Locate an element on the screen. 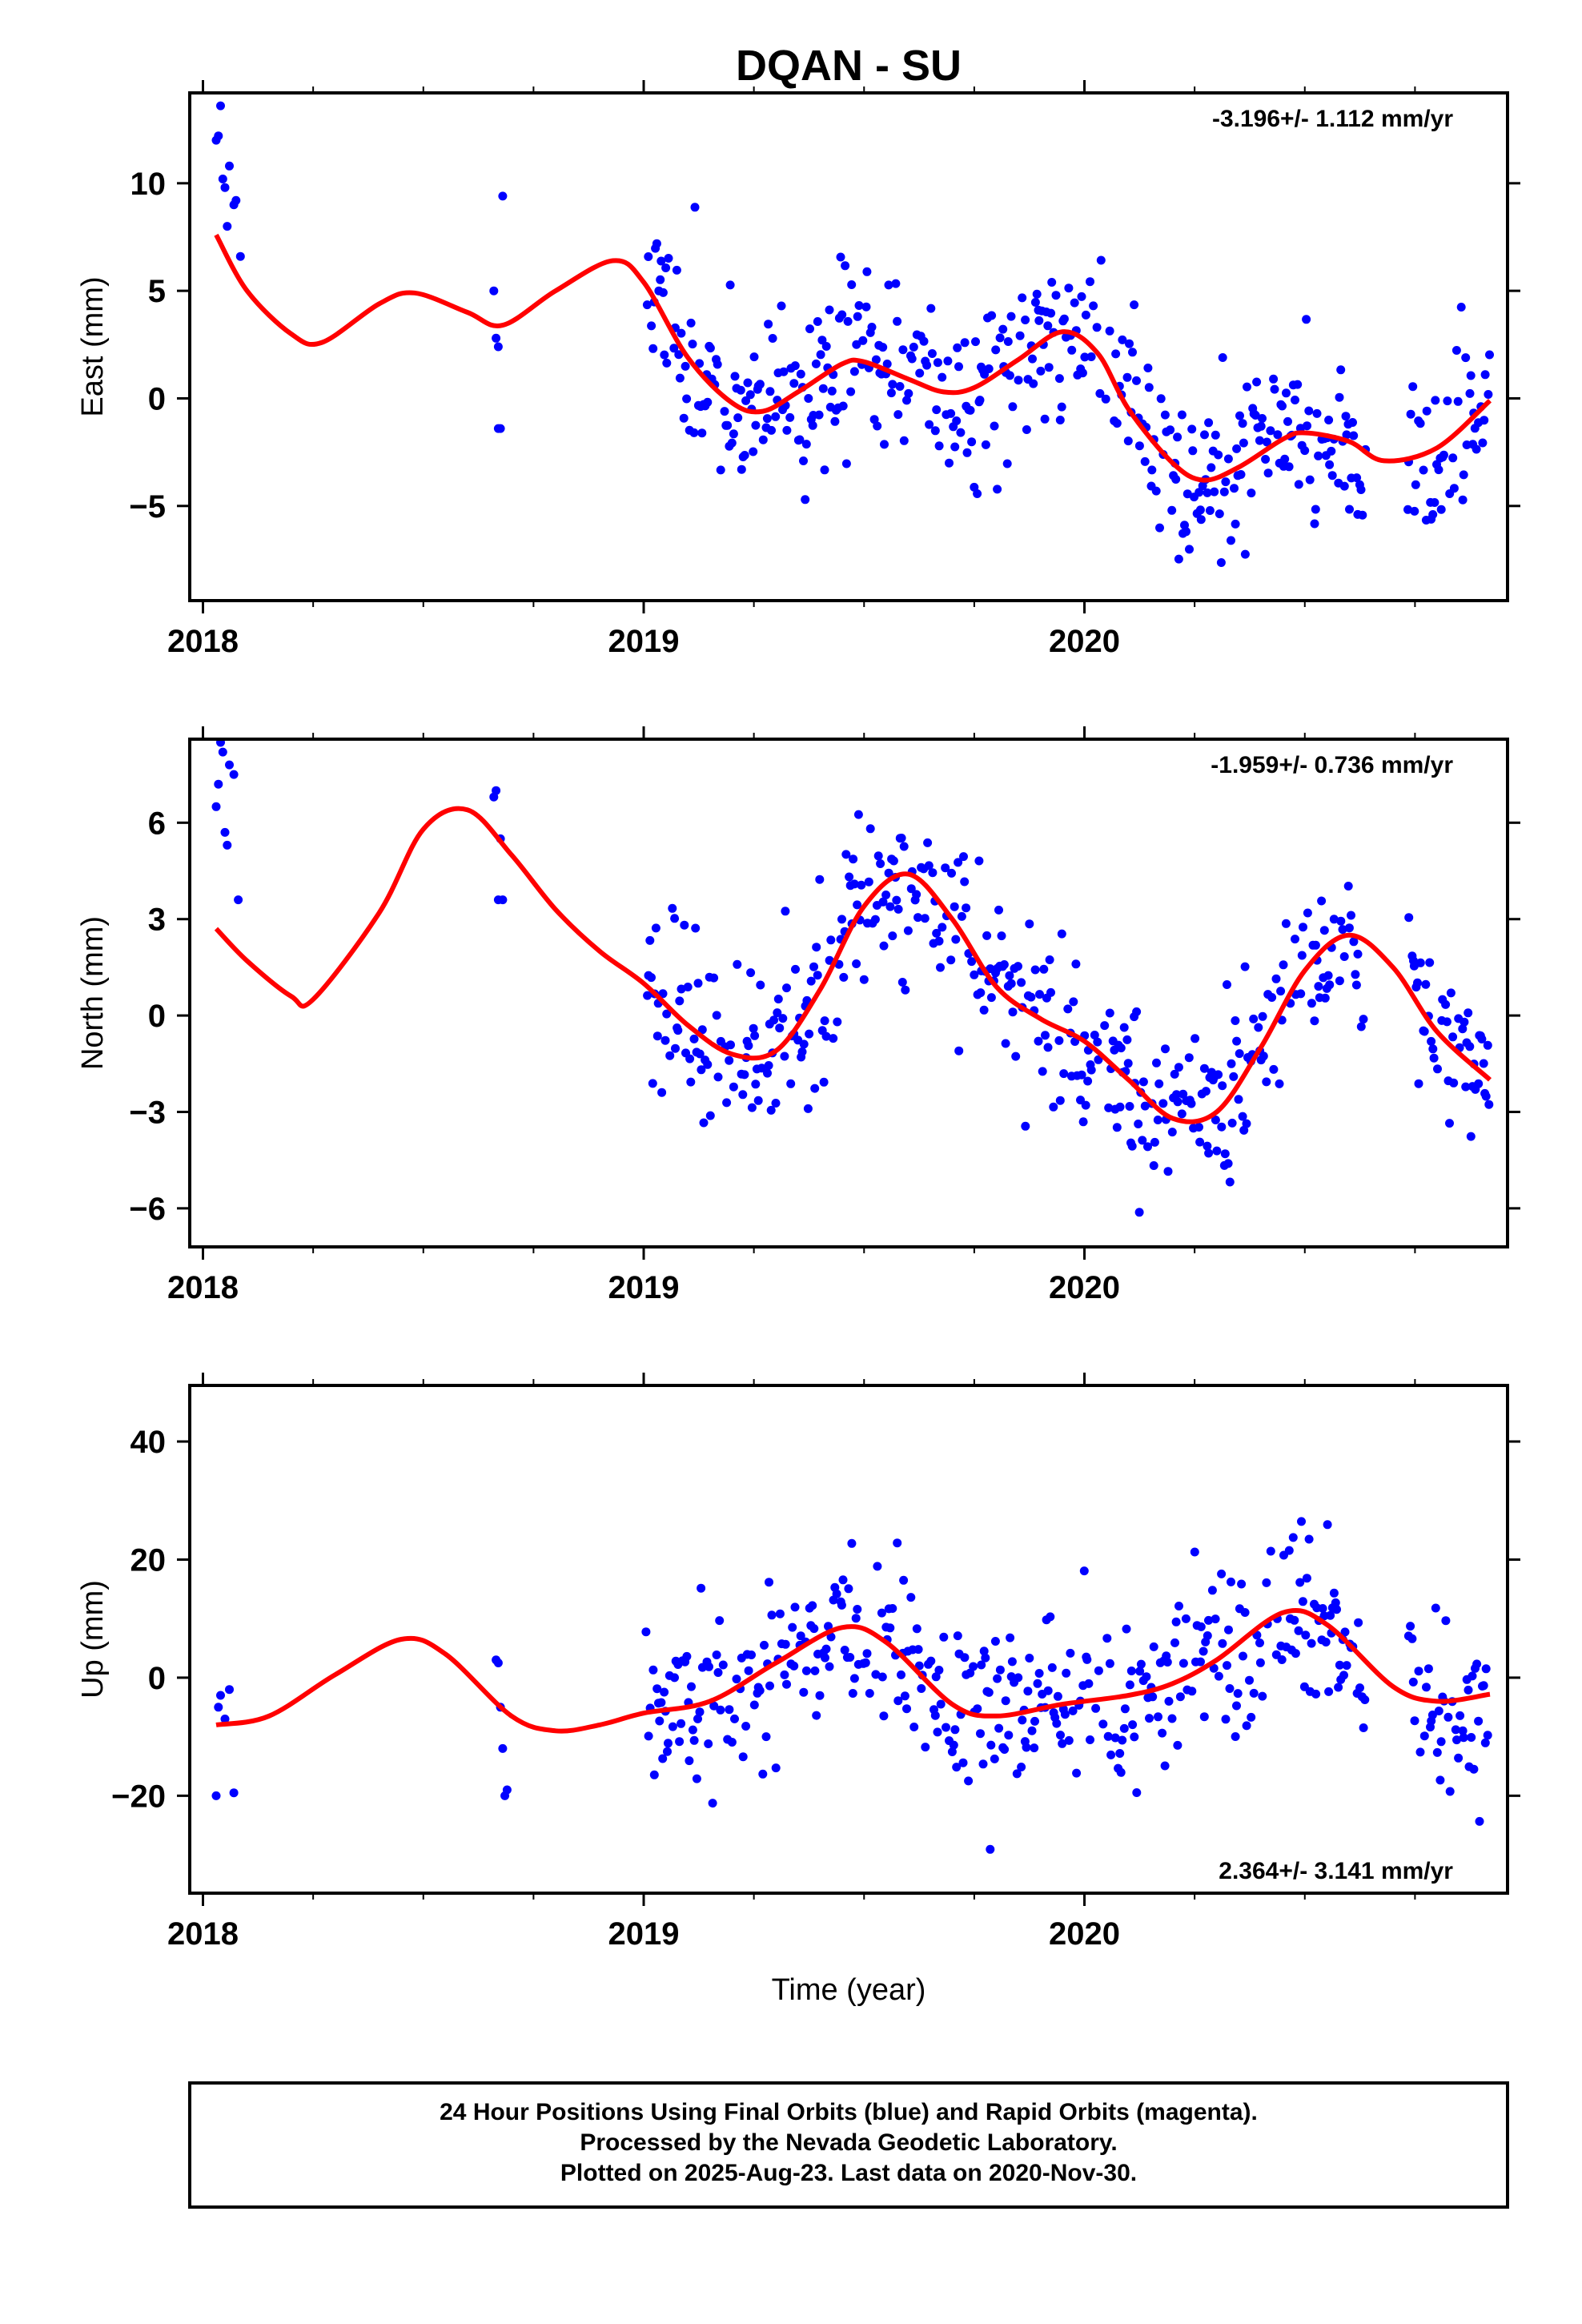 The height and width of the screenshot is (2324, 1582). panel-up-rate: 2.364+/- 3.141 mm/yr is located at coordinates (1336, 1871).